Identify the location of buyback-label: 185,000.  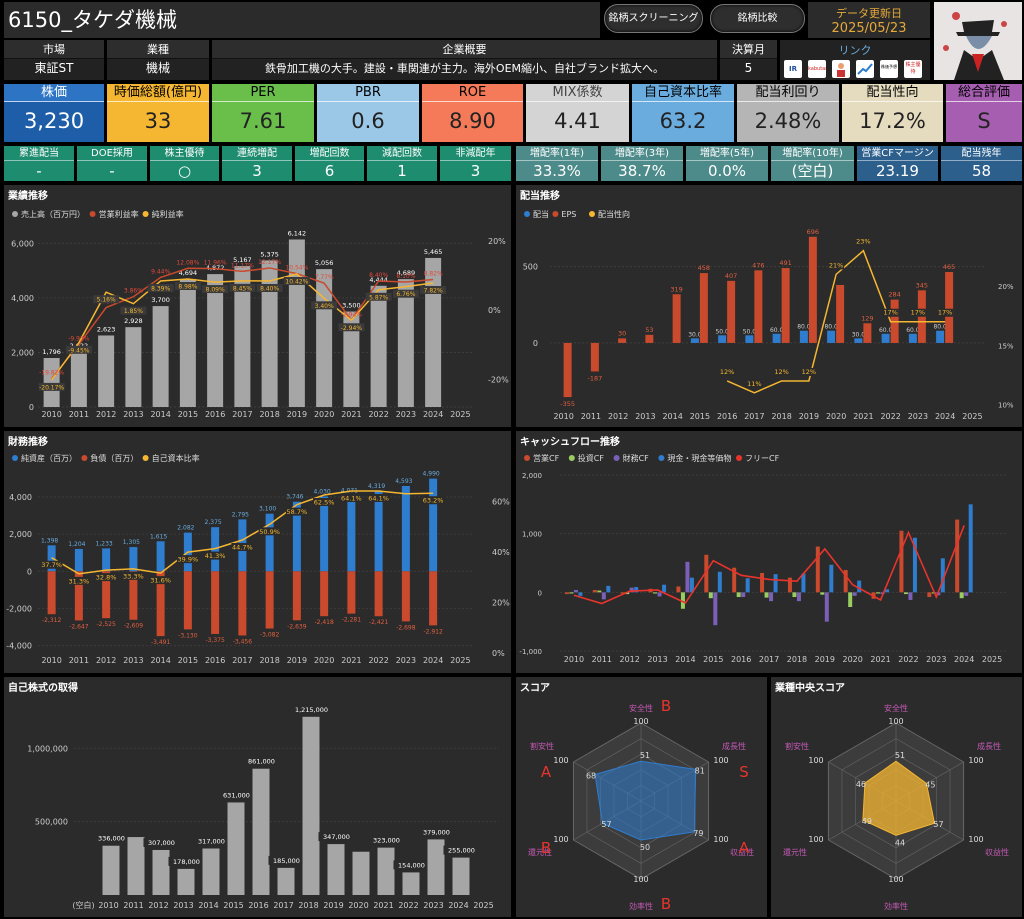
(286, 861).